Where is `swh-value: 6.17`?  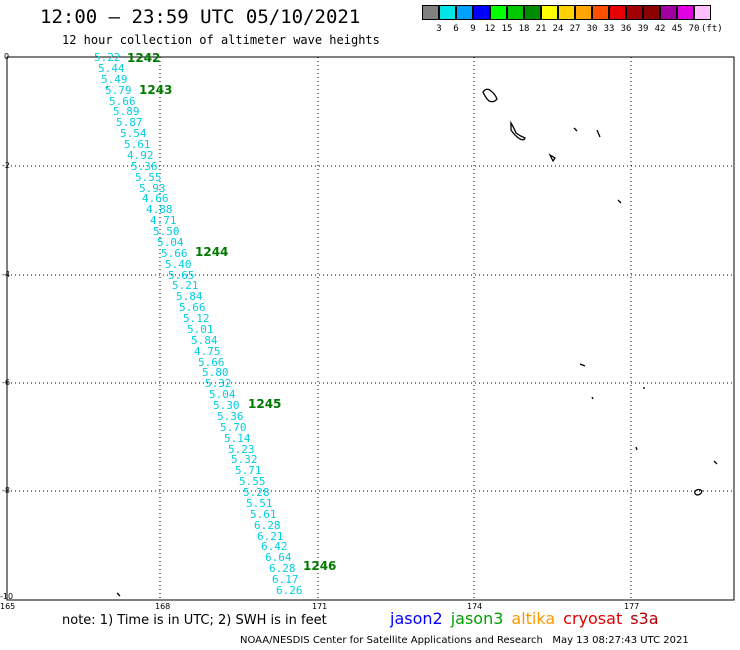
swh-value: 6.17 is located at coordinates (285, 579).